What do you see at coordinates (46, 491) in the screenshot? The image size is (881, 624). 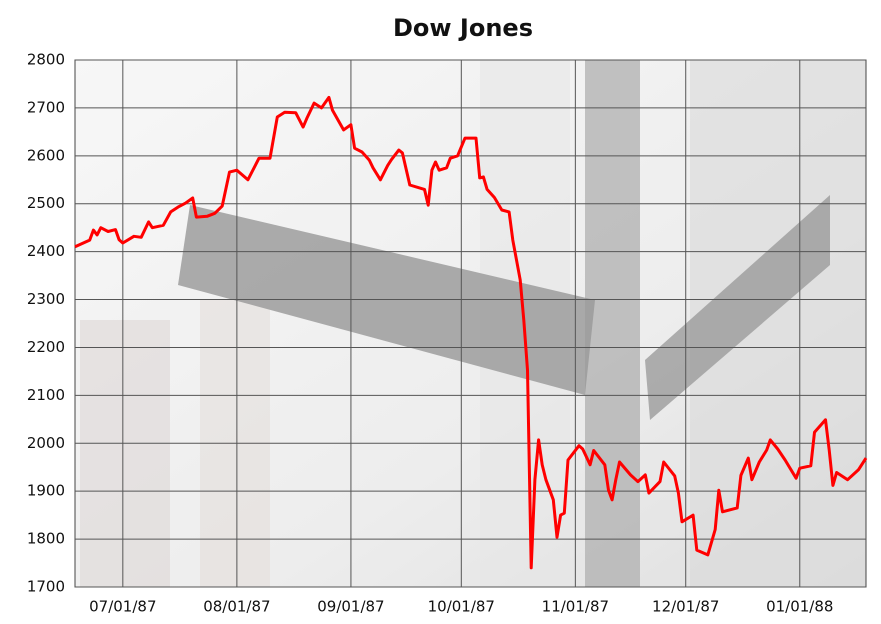 I see `y-tick-label: 1900` at bounding box center [46, 491].